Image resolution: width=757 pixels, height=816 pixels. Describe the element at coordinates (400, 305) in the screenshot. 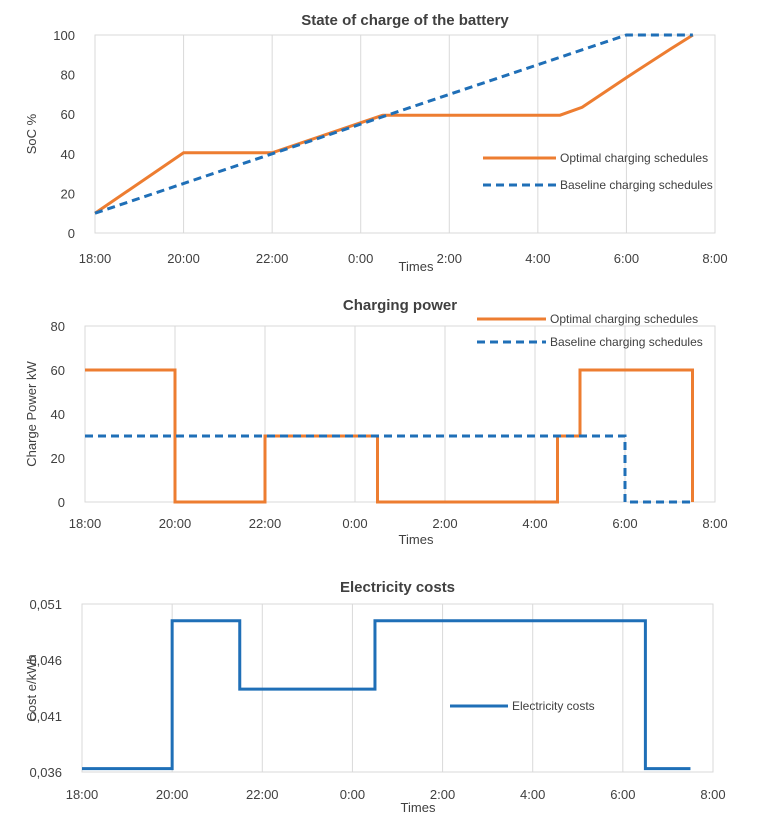

I see `chart-title: Charging power` at that location.